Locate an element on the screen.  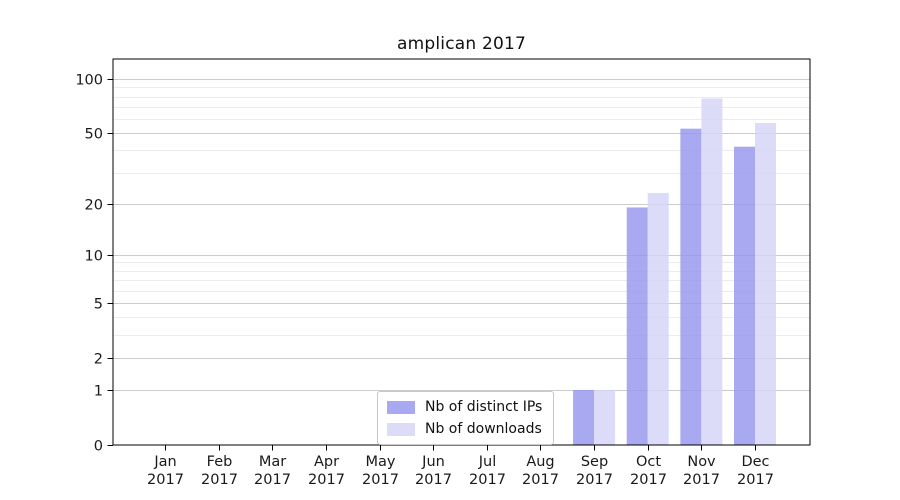
x-tick-label-month: Jan is located at coordinates (164, 462).